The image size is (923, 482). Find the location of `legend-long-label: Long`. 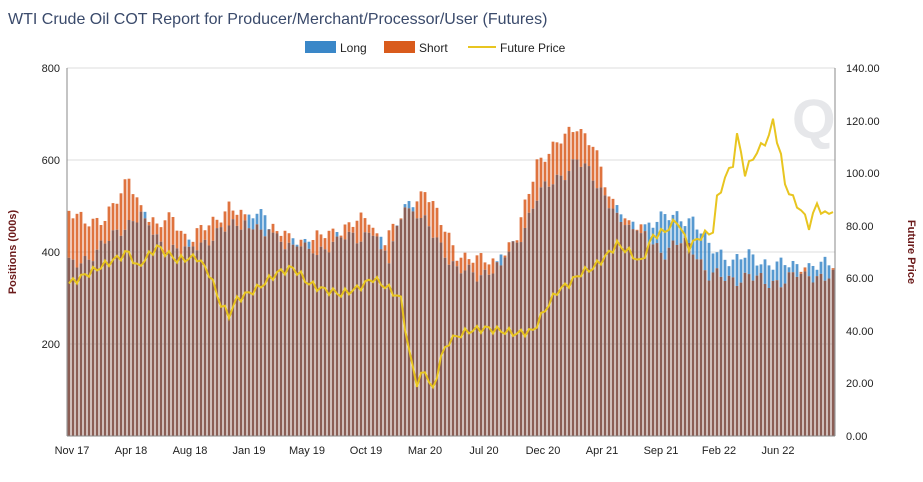

legend-long-label: Long is located at coordinates (353, 48).